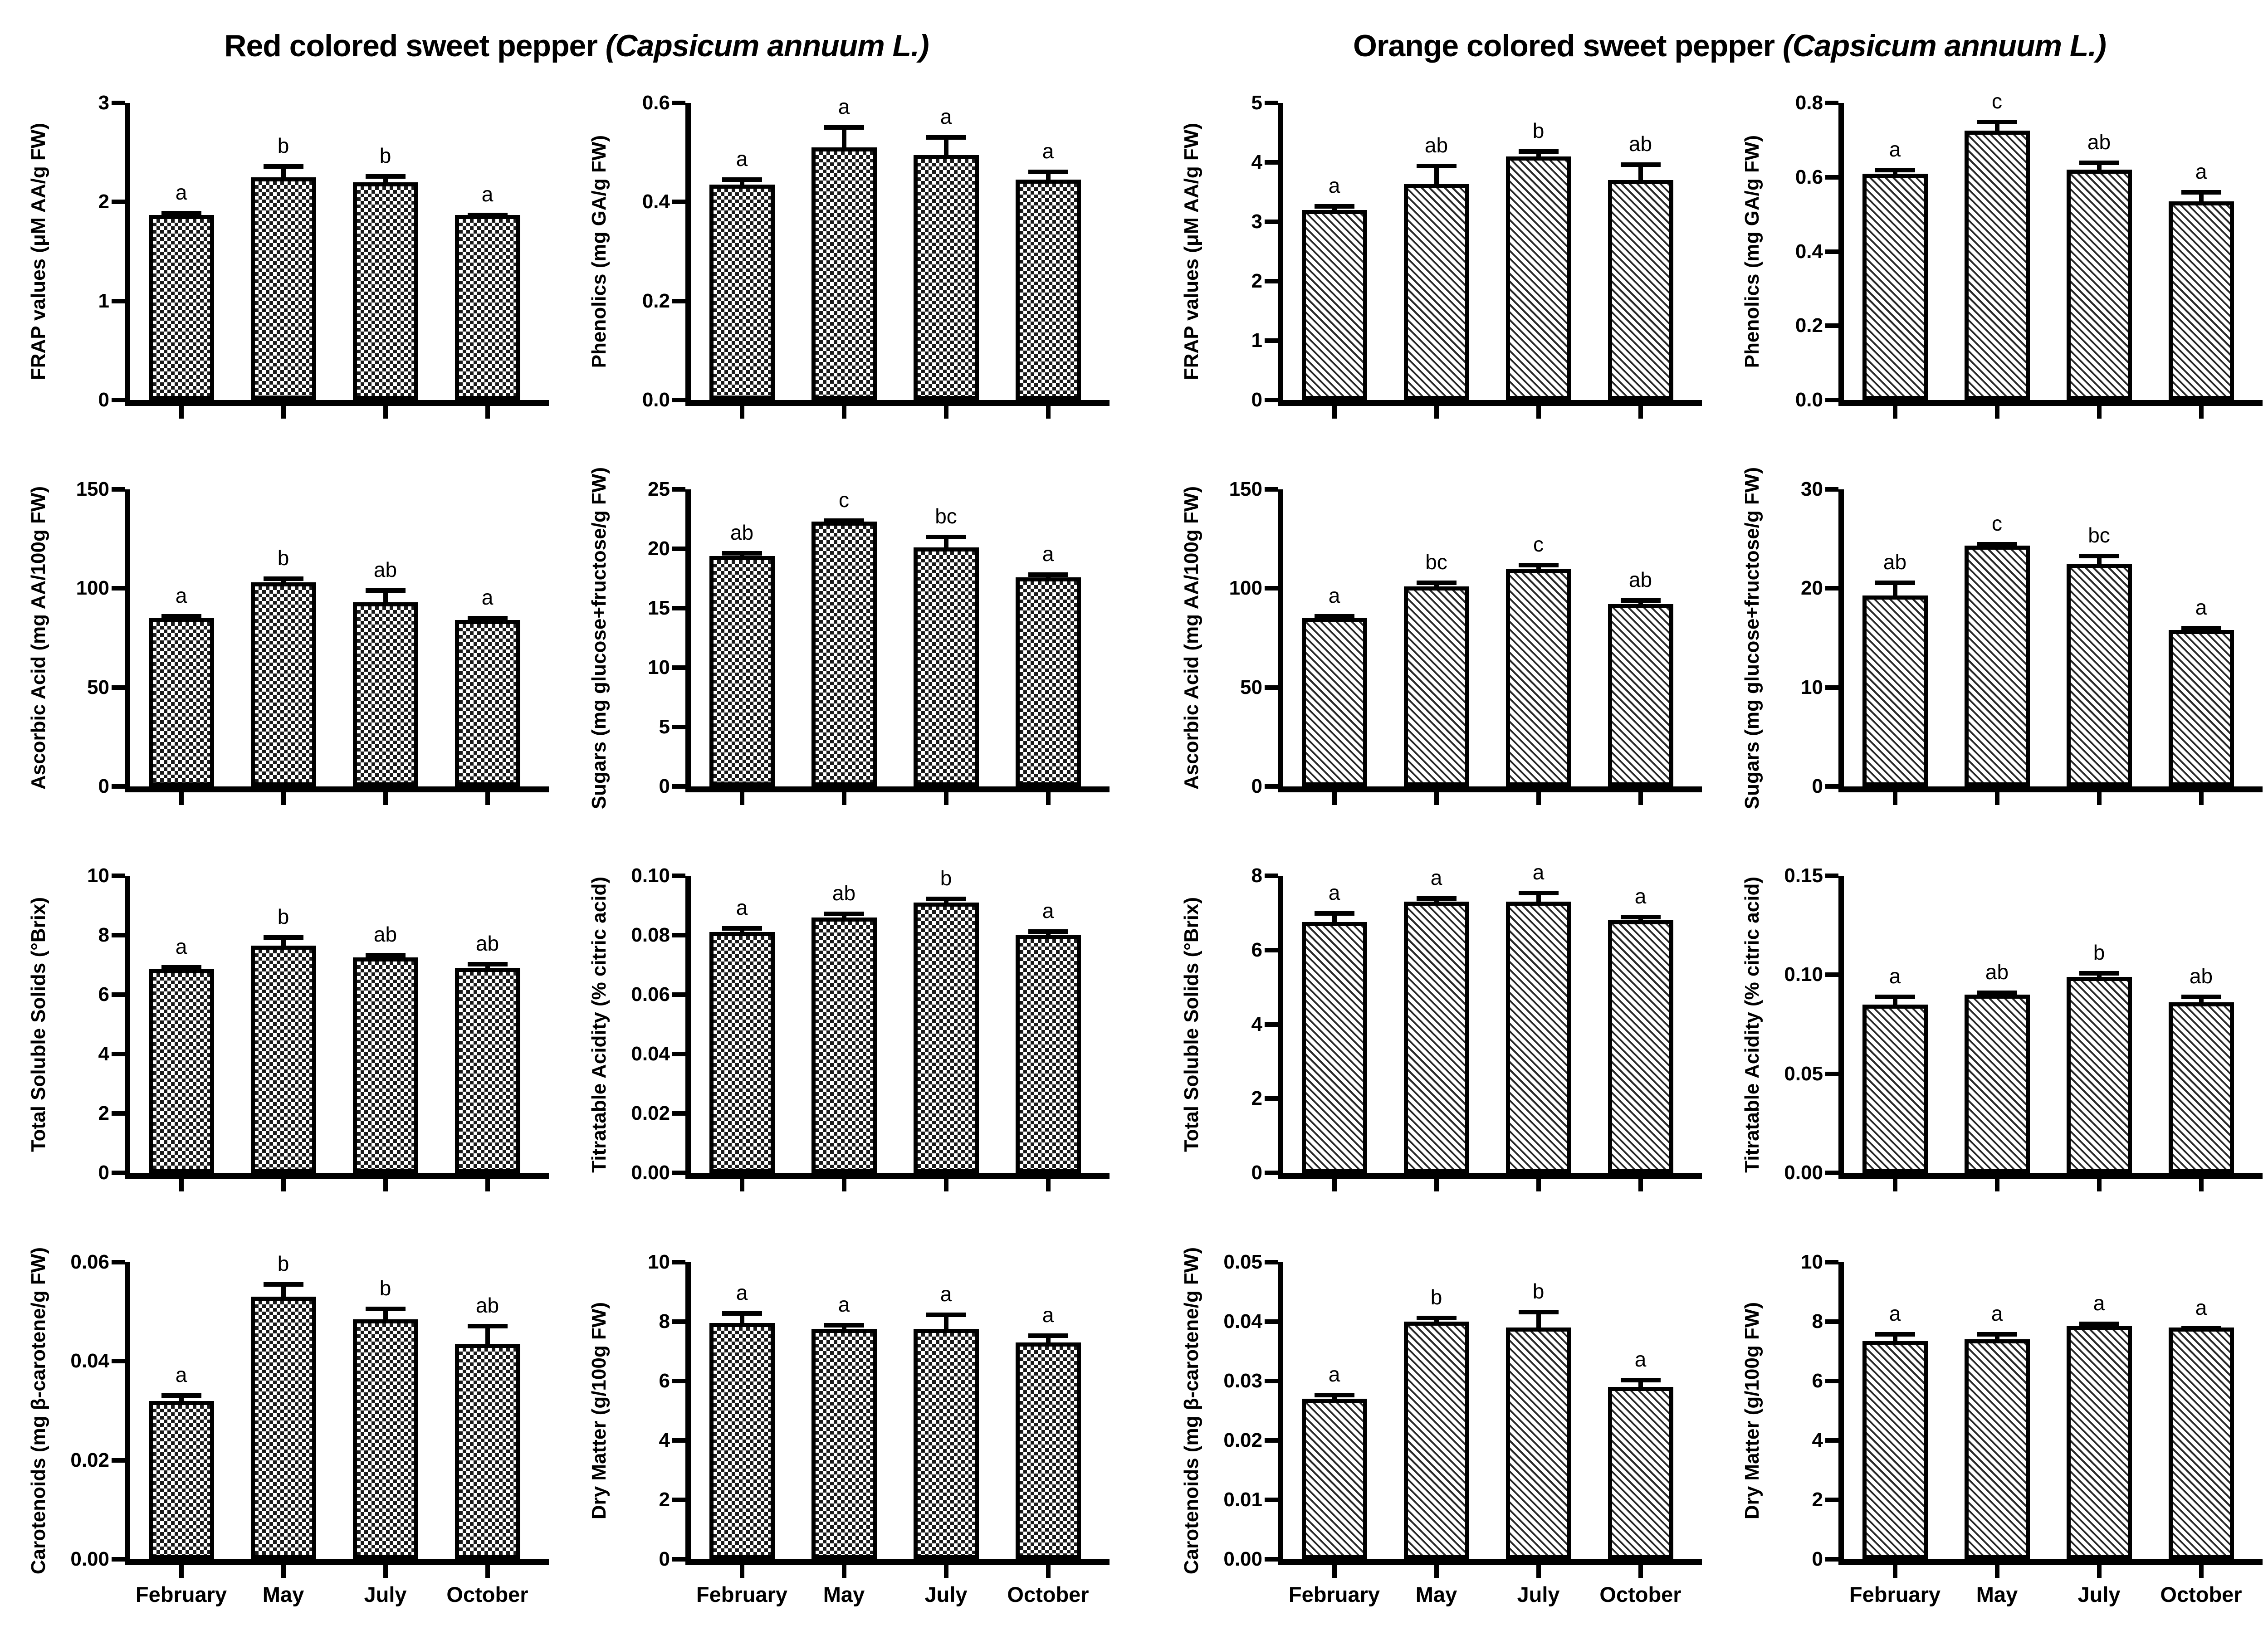  What do you see at coordinates (104, 994) in the screenshot?
I see `y-tick-label: 6` at bounding box center [104, 994].